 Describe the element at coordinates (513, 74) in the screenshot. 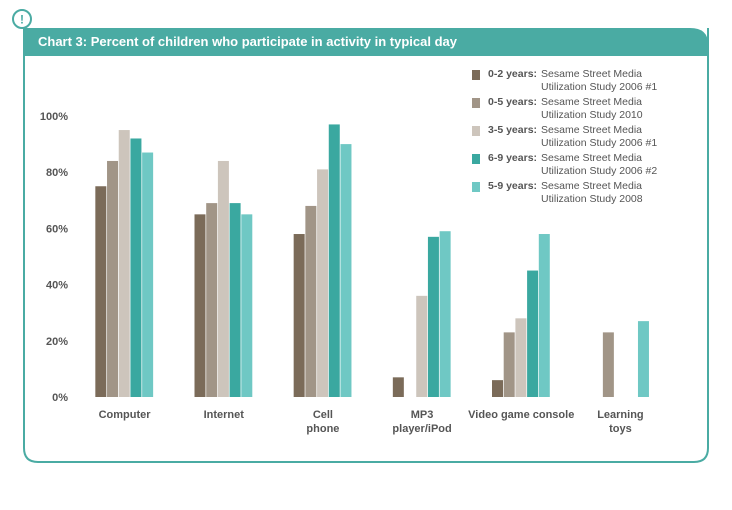

I see `legend-name: 0-2 years:` at that location.